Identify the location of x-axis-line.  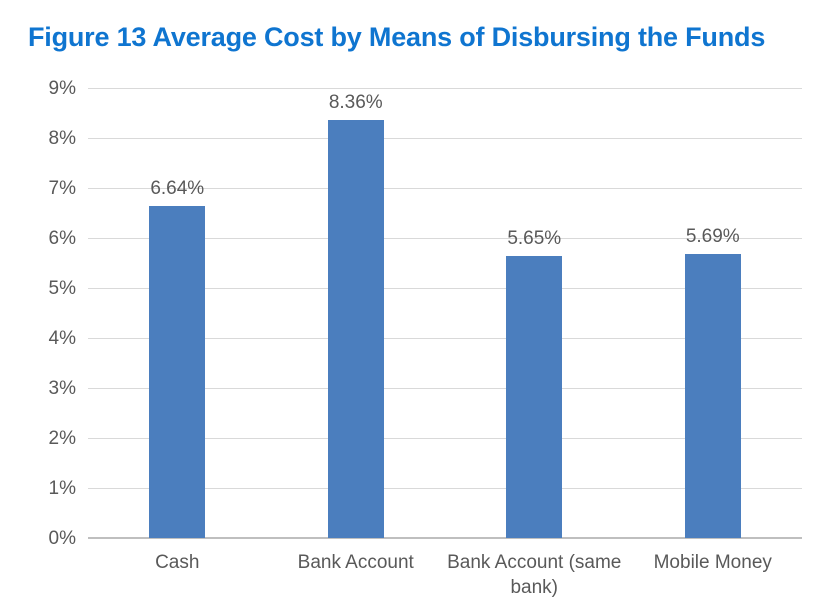
(445, 538).